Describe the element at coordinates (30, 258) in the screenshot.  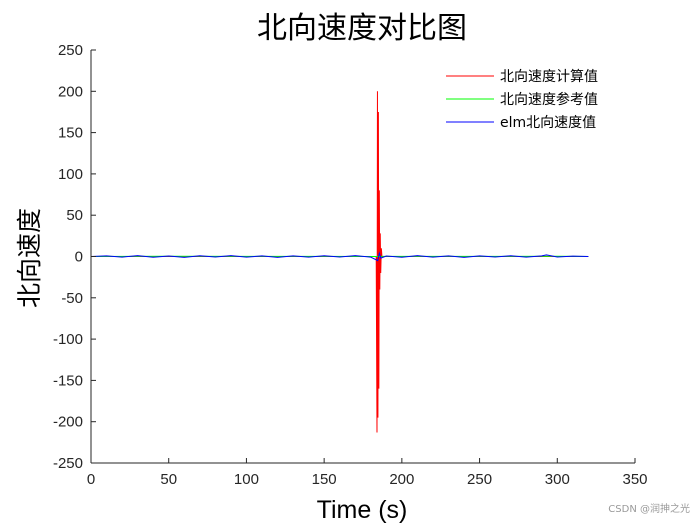
I see `y-axis-title: 北向速度` at that location.